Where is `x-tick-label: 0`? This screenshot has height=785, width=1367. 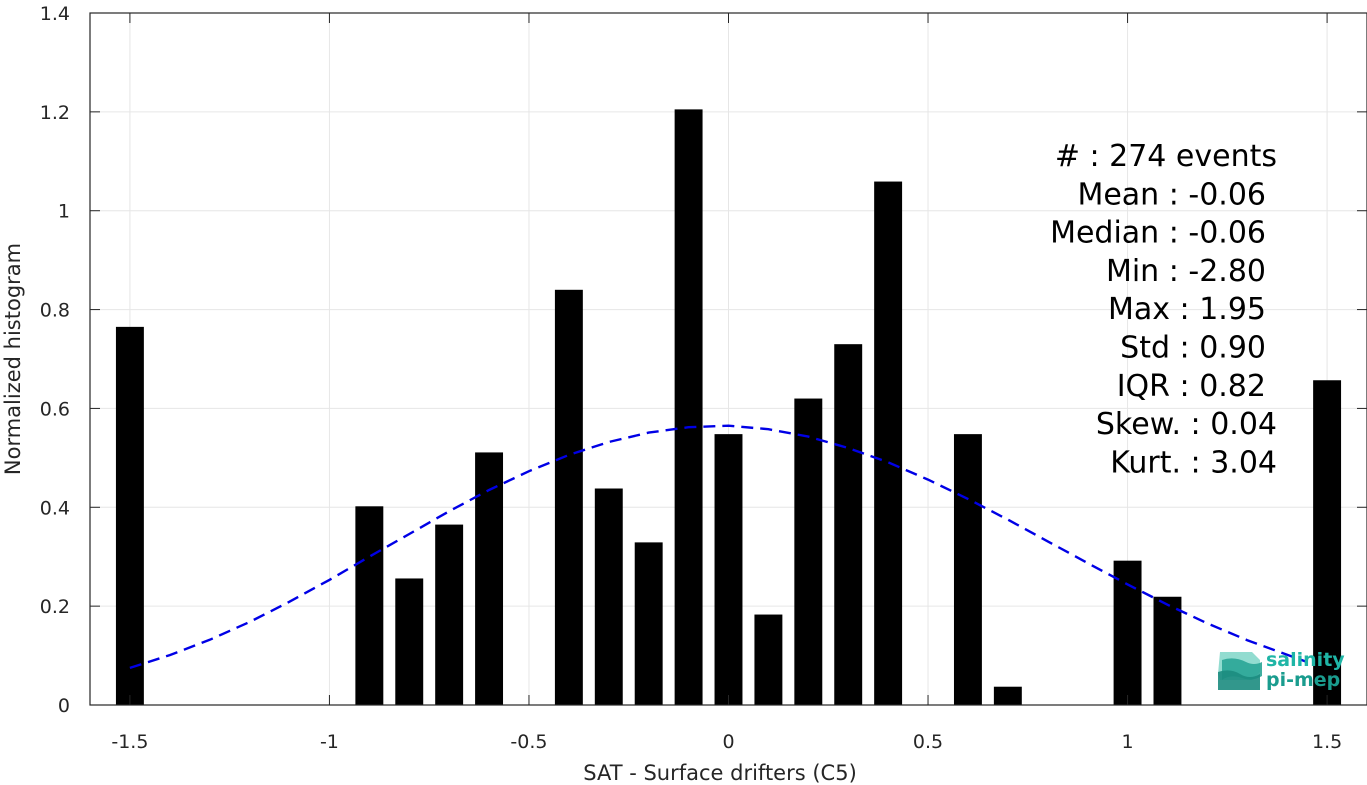 x-tick-label: 0 is located at coordinates (728, 742).